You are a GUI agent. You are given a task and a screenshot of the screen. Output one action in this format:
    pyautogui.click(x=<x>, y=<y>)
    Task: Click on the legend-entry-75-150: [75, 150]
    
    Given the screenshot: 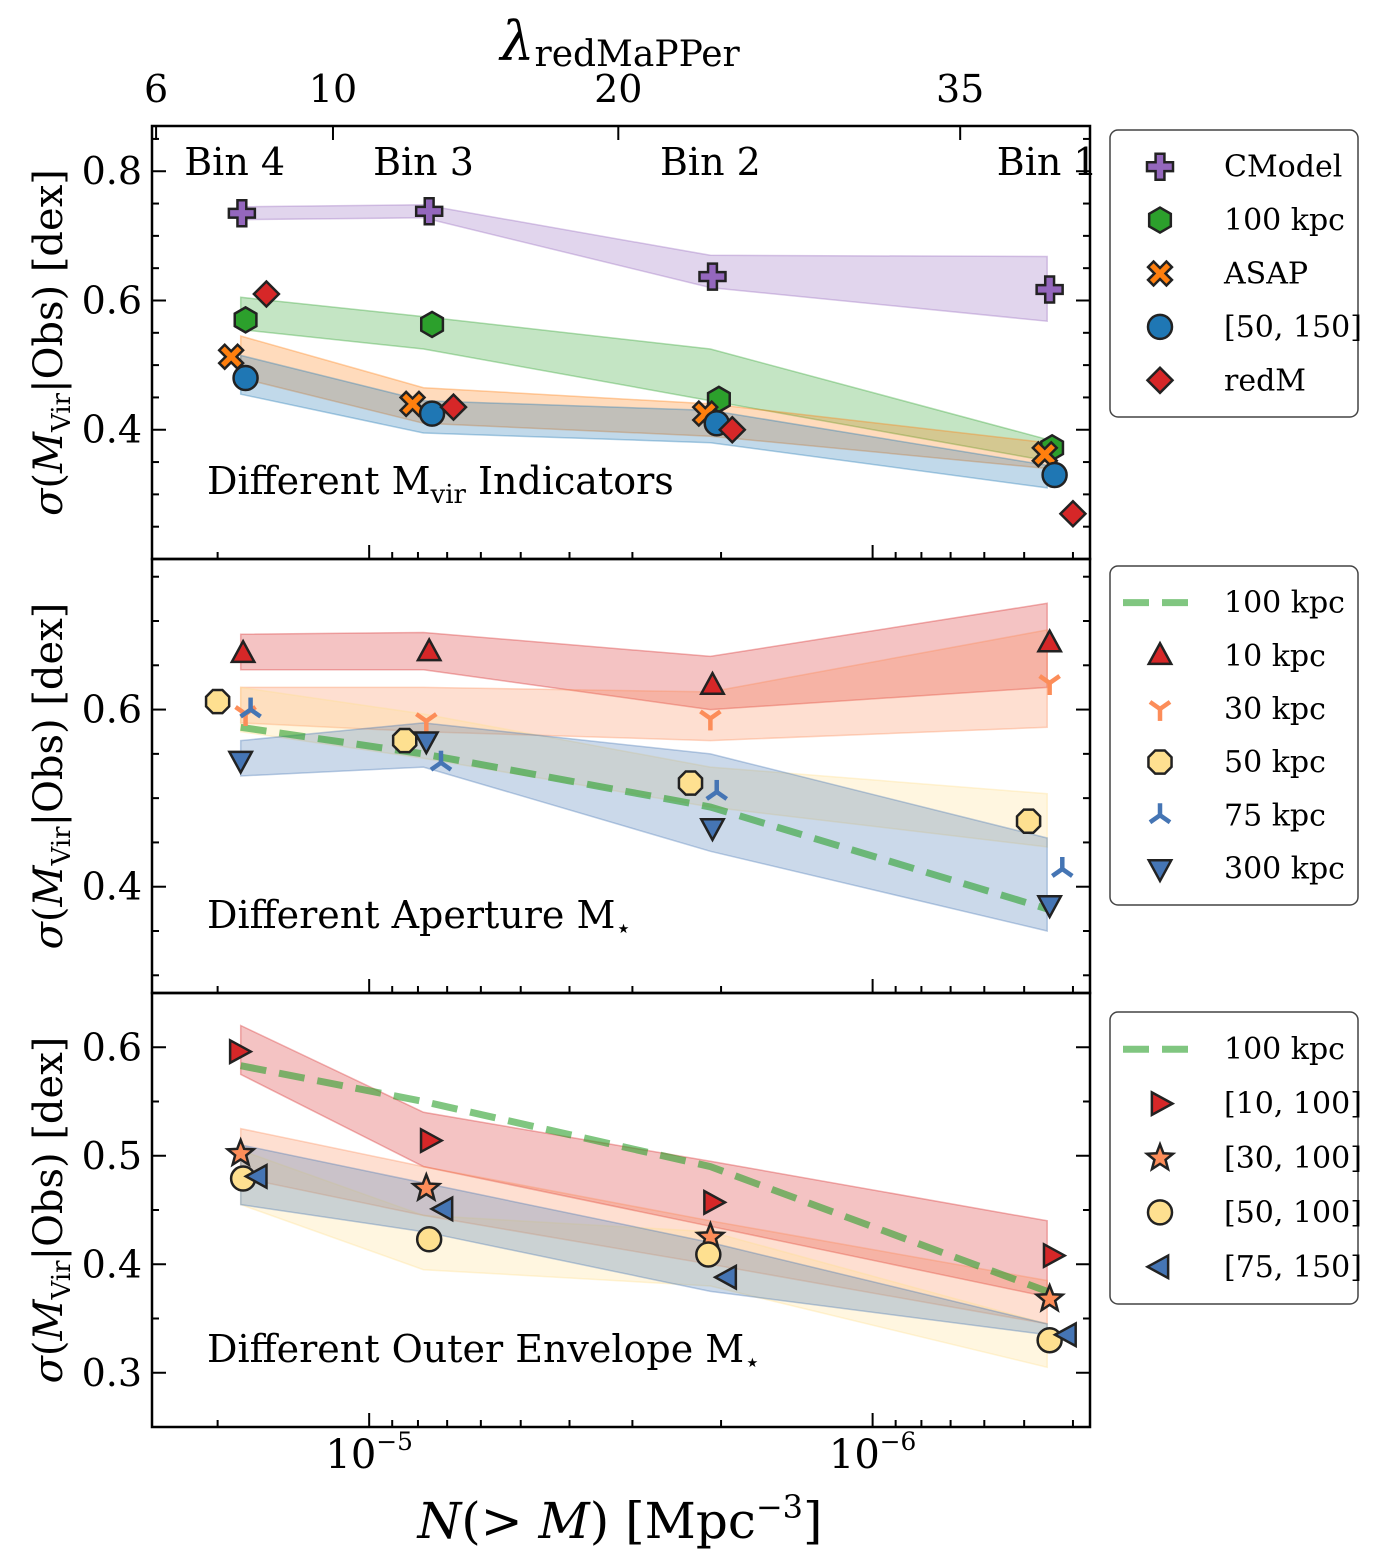 What is the action you would take?
    pyautogui.click(x=1253, y=1267)
    